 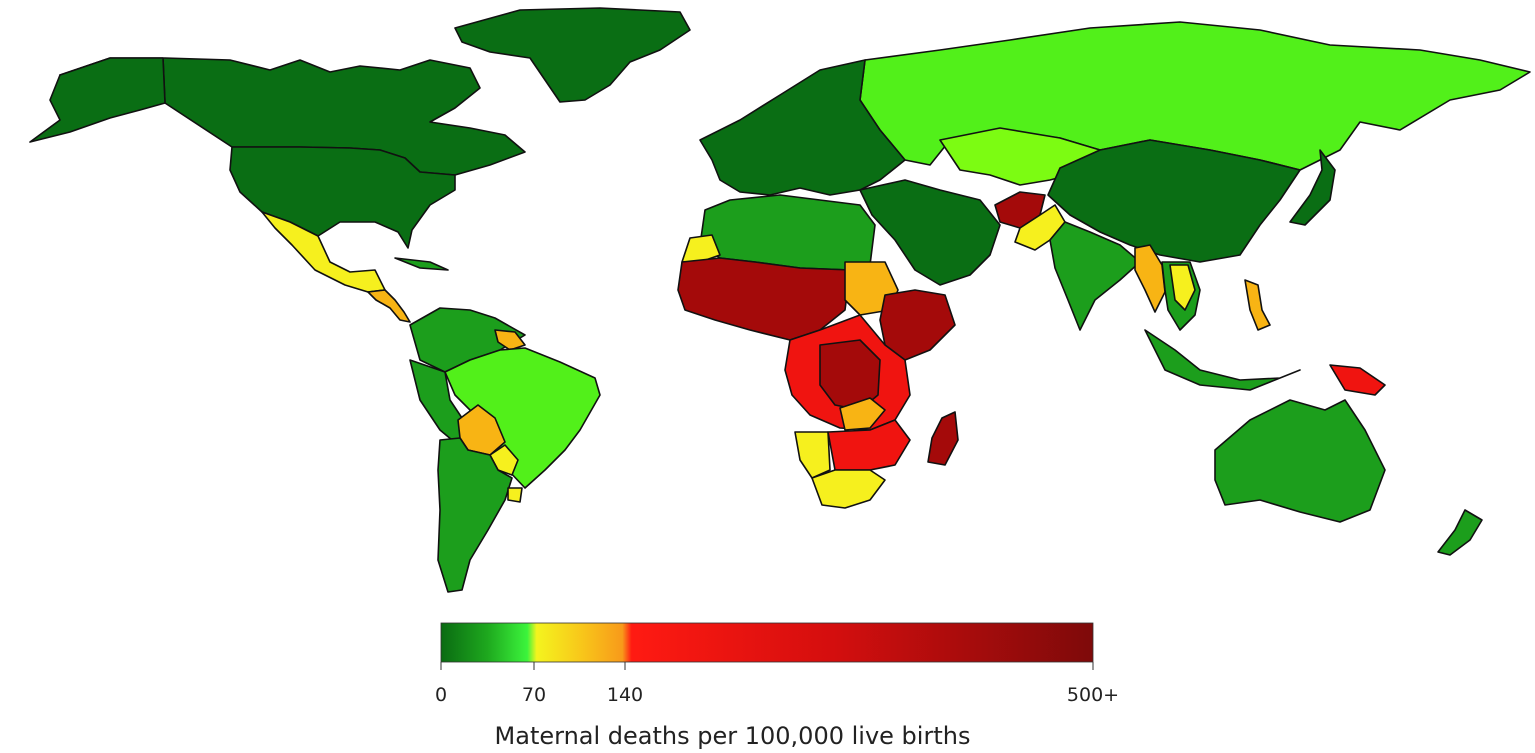 I want to click on country-china, so click(x=1174, y=201).